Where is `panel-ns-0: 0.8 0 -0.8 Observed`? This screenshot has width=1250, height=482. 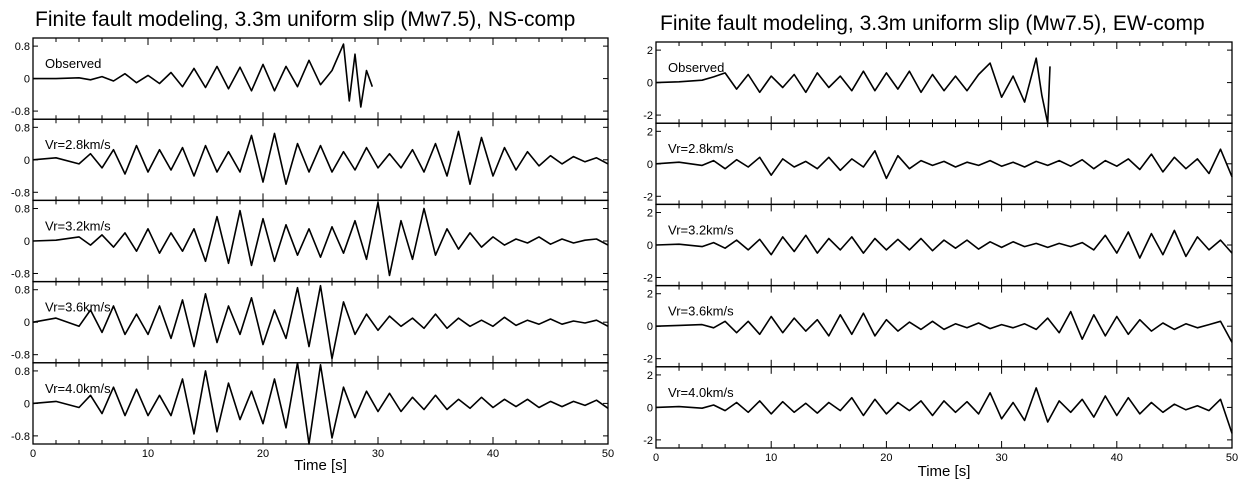 panel-ns-0: 0.8 0 -0.8 Observed is located at coordinates (310, 78).